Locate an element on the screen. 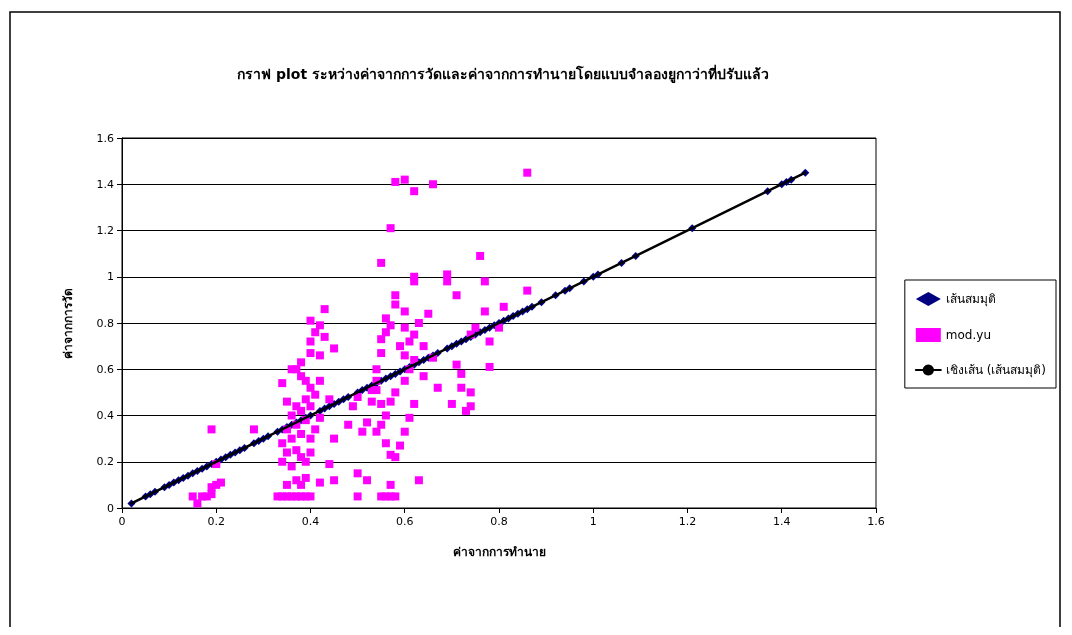 This screenshot has width=1072, height=635. y-tick-label: 0.4 is located at coordinates (105, 415).